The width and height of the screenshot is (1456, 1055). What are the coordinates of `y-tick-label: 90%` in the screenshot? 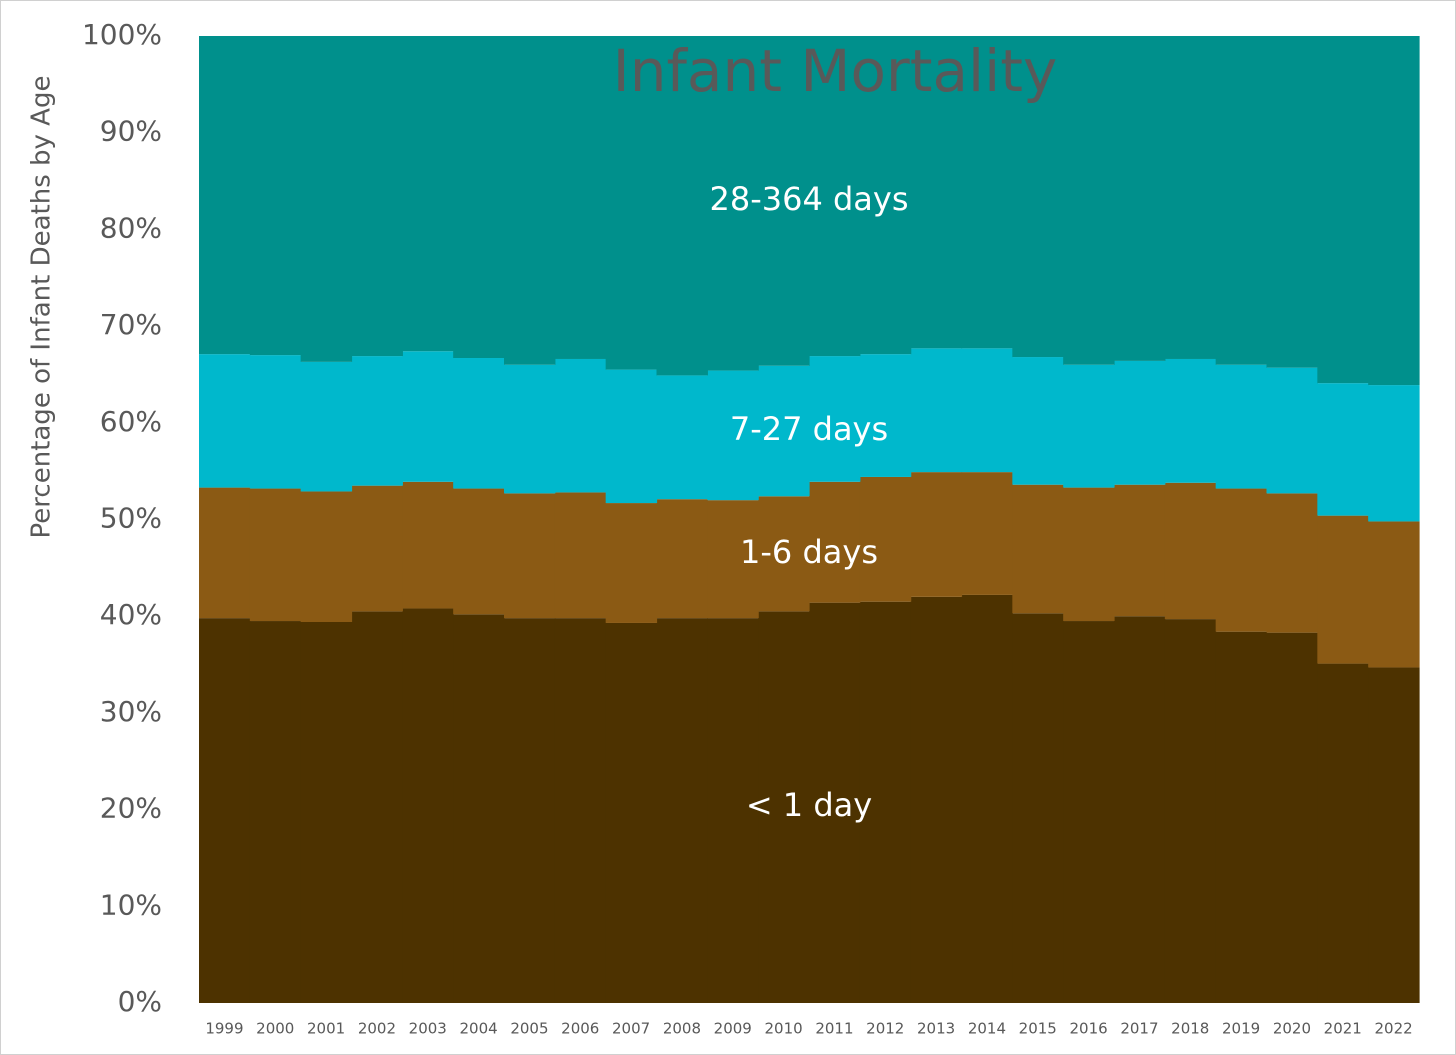 It's located at (131, 131).